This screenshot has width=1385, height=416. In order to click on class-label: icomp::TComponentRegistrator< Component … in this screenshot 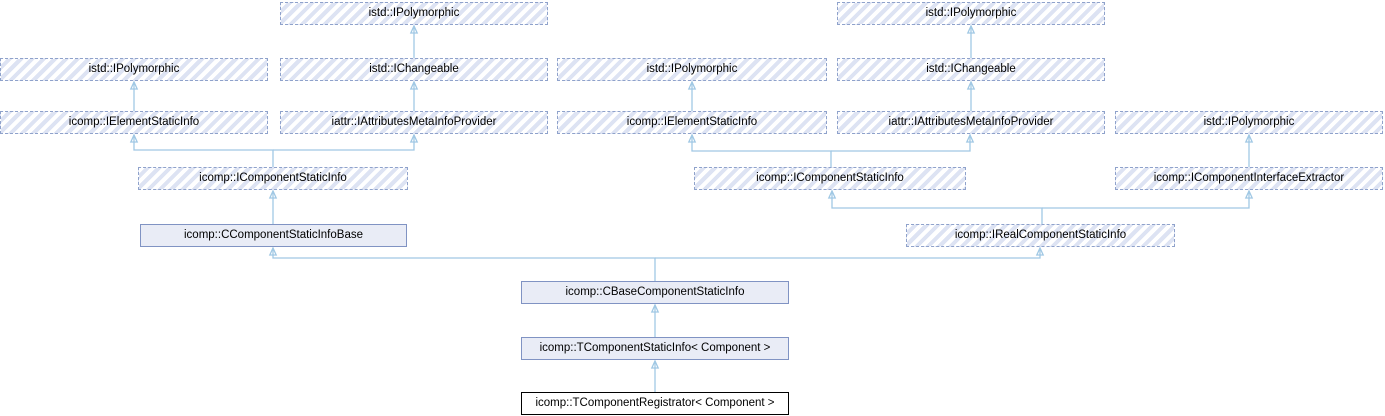, I will do `click(655, 402)`.